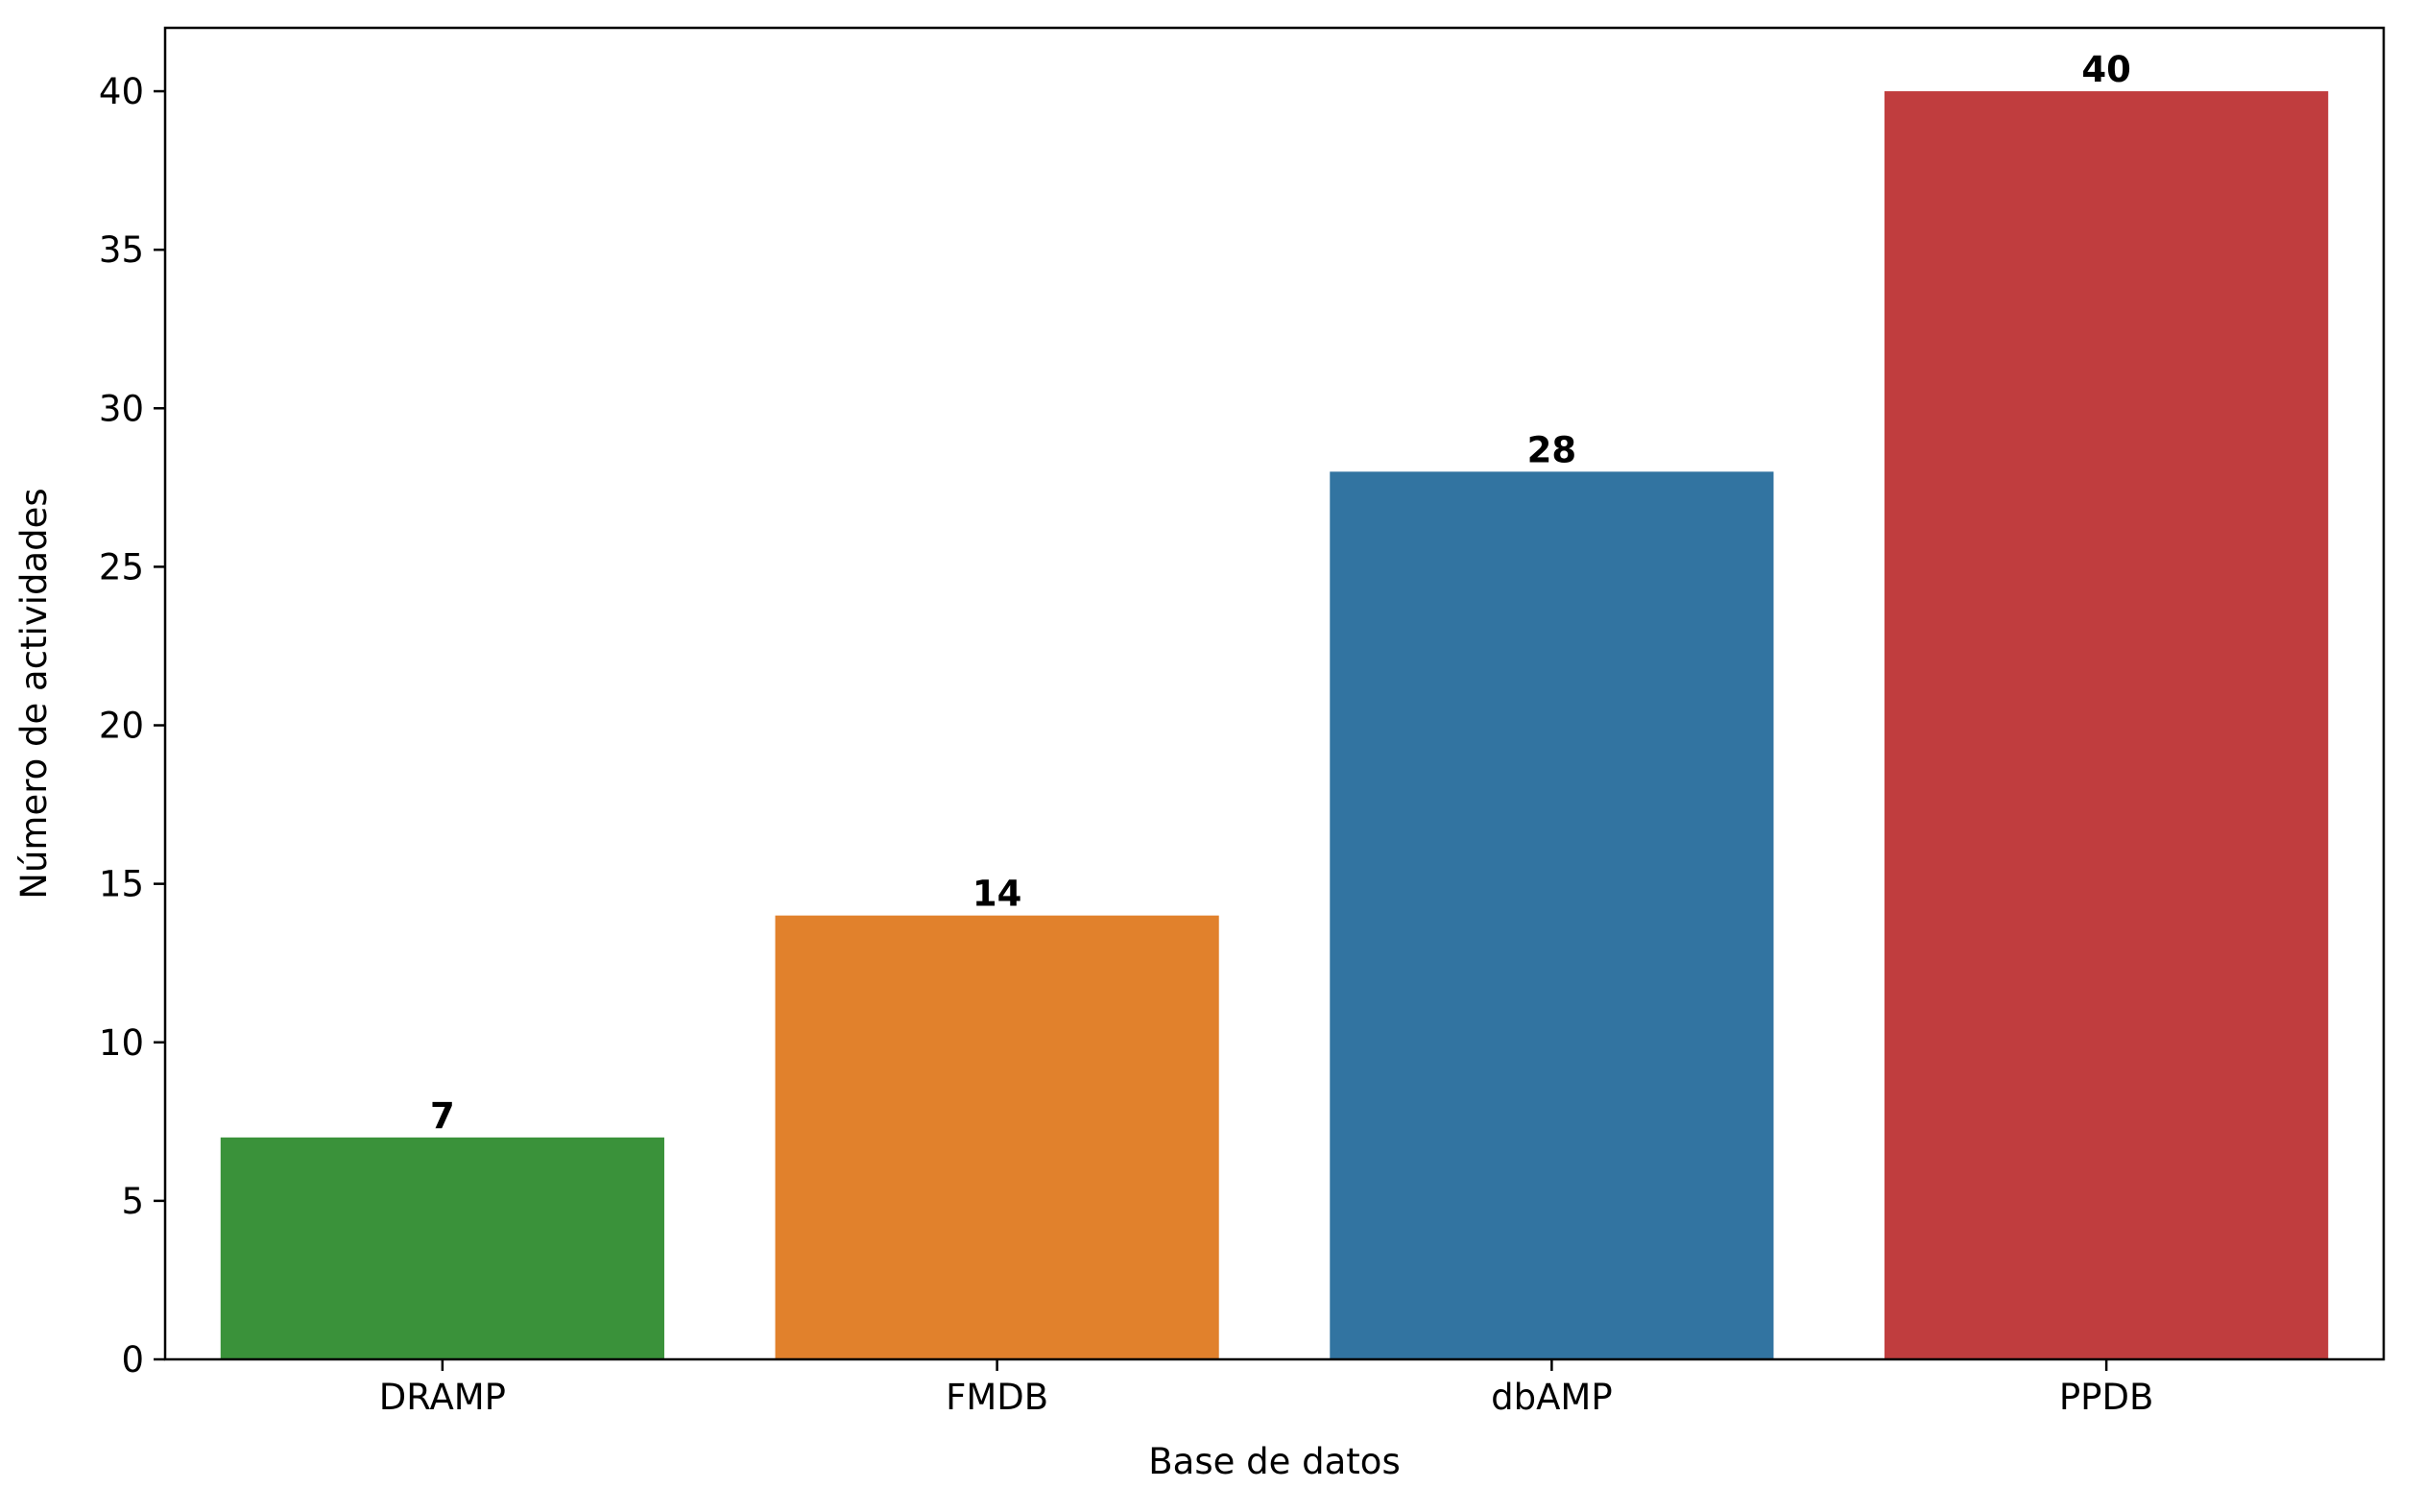 The height and width of the screenshot is (1512, 2424). What do you see at coordinates (122, 408) in the screenshot?
I see `y-tick-label: 30` at bounding box center [122, 408].